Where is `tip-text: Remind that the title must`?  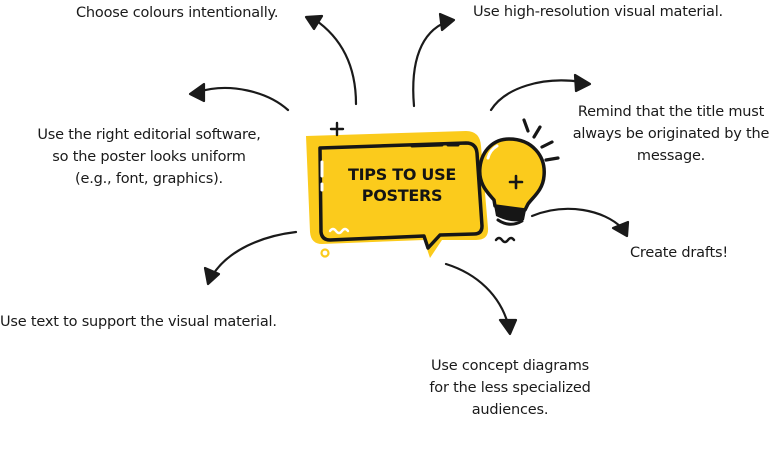 tip-text: Remind that the title must is located at coordinates (671, 112).